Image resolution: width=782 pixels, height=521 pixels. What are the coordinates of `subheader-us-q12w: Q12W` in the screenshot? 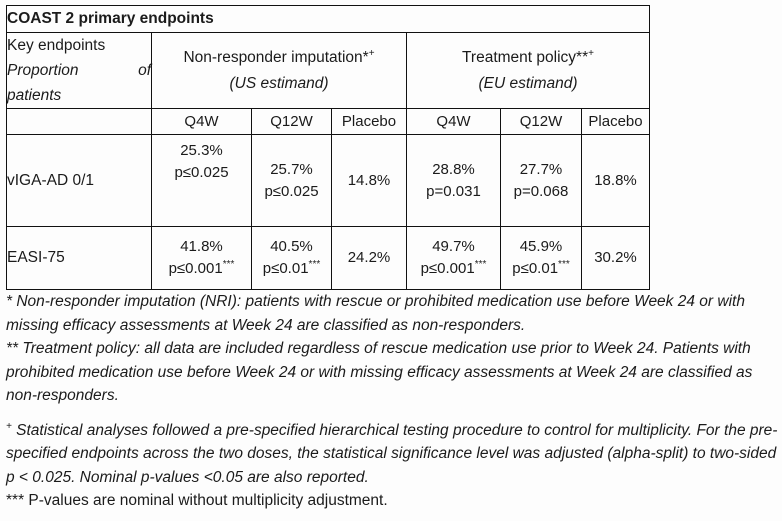 It's located at (291, 121).